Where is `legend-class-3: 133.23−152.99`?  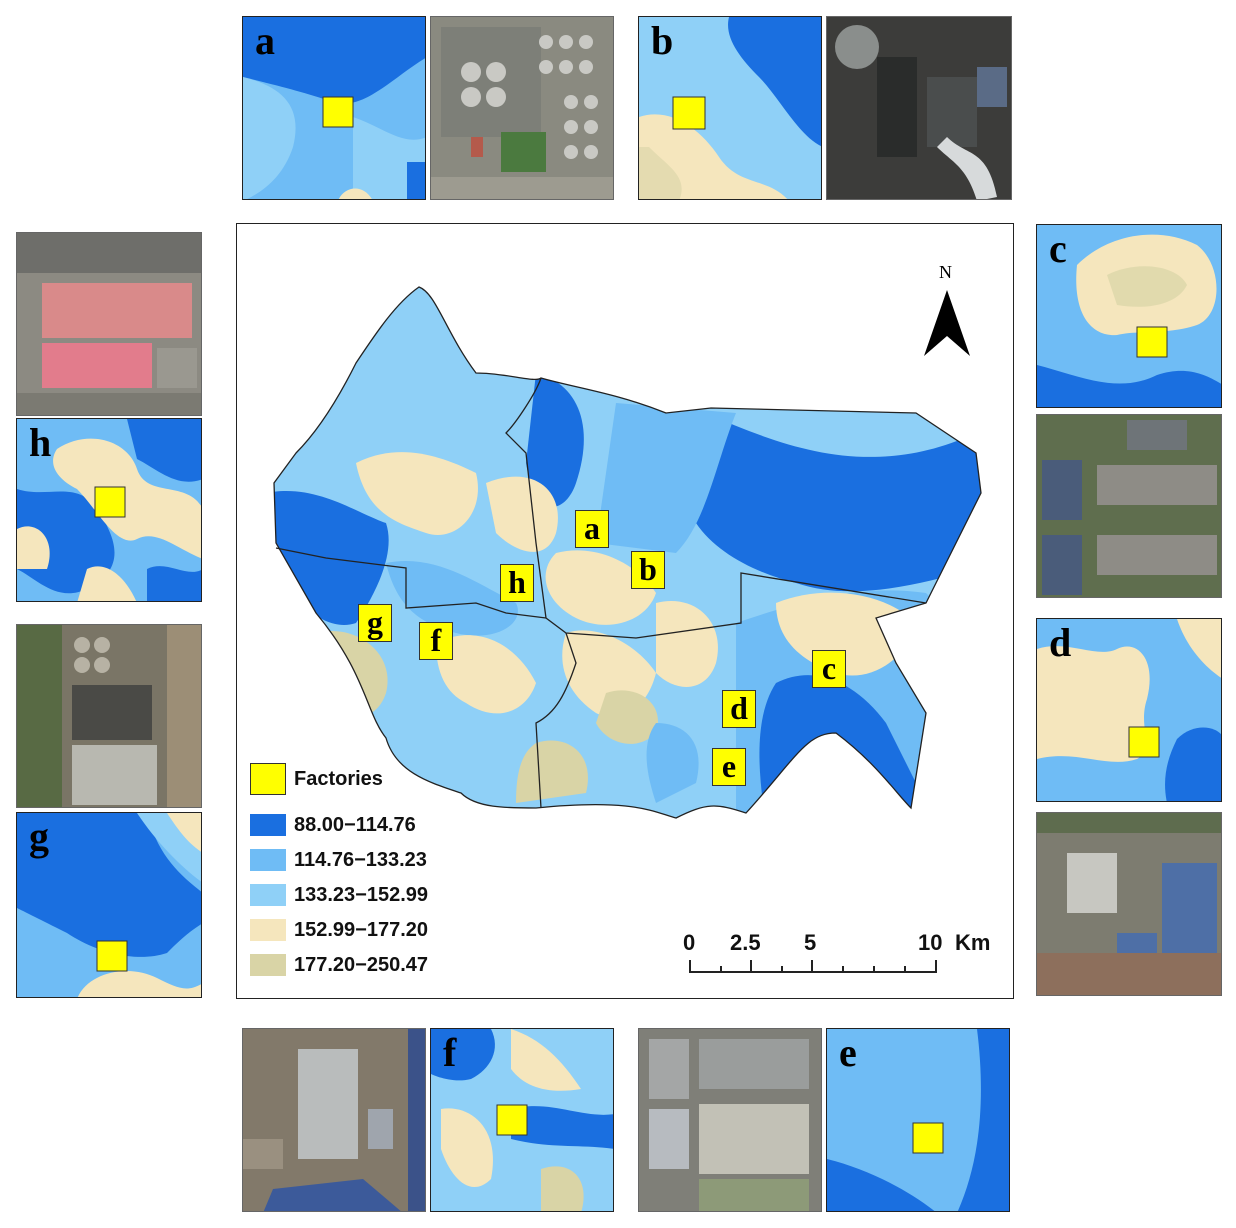 legend-class-3: 133.23−152.99 is located at coordinates (339, 895).